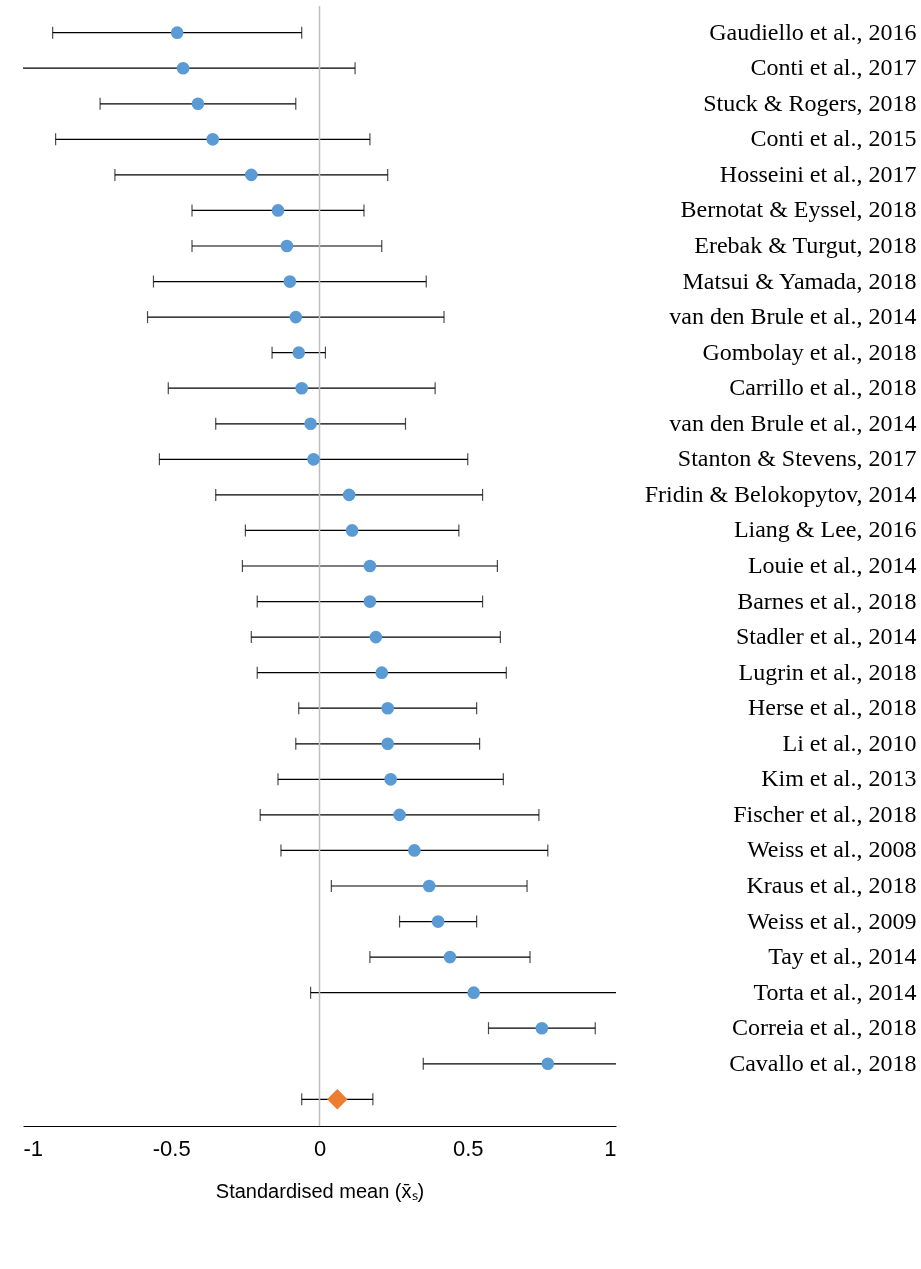 The image size is (921, 1269). What do you see at coordinates (33, 1148) in the screenshot?
I see `x-tick-label: -1` at bounding box center [33, 1148].